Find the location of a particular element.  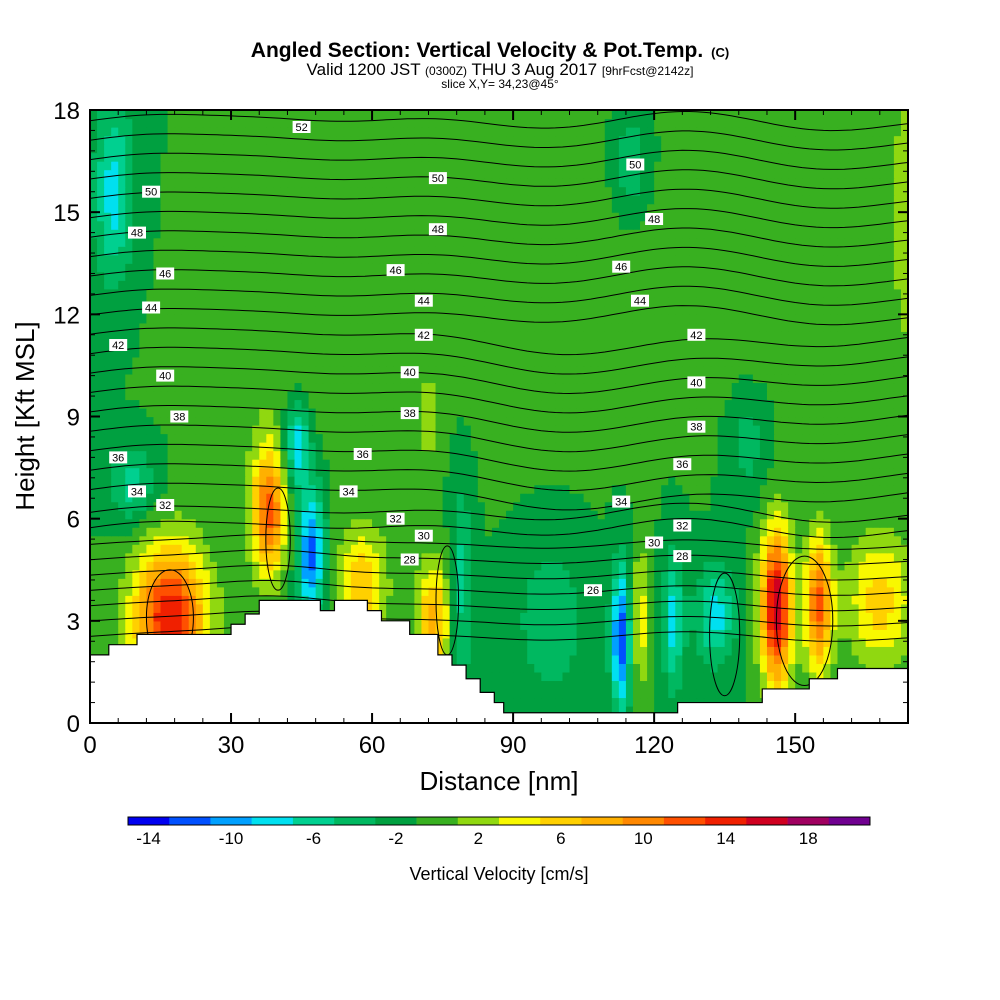

y-tick-label: 0 is located at coordinates (73, 724).